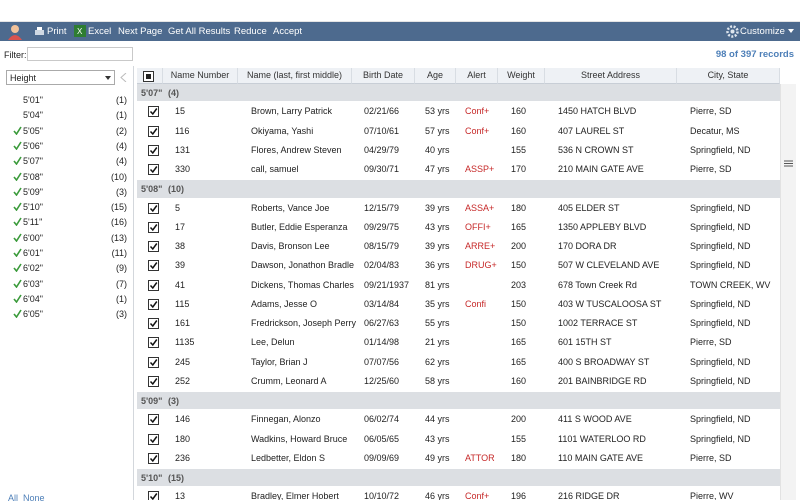 This screenshot has height=503, width=800. I want to click on customize-button: Customize, so click(762, 31).